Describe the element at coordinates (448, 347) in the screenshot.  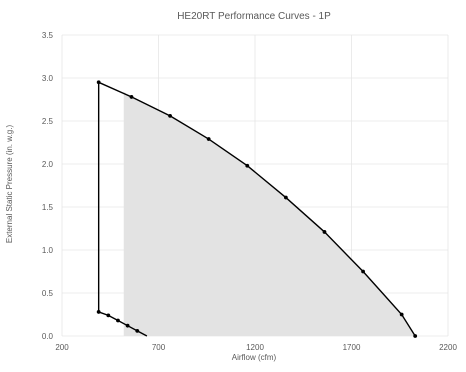
I see `x-tick-label: 2200` at that location.